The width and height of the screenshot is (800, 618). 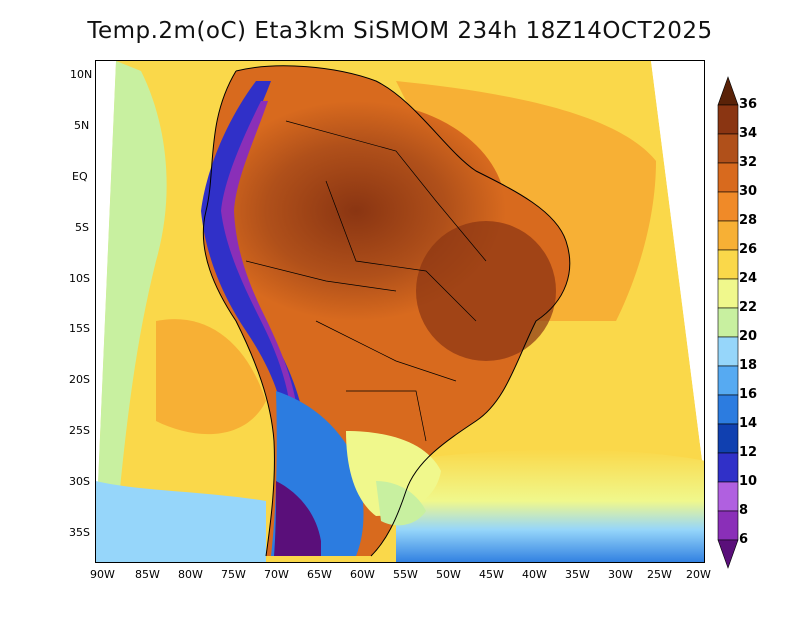 I want to click on lon-label-25w: 25W, so click(x=659, y=574).